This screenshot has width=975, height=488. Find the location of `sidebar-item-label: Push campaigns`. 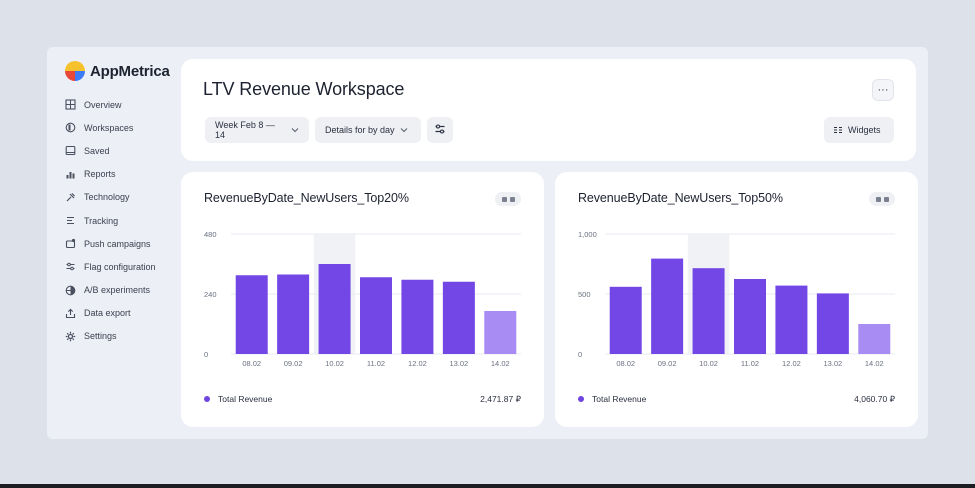

sidebar-item-label: Push campaigns is located at coordinates (117, 243).